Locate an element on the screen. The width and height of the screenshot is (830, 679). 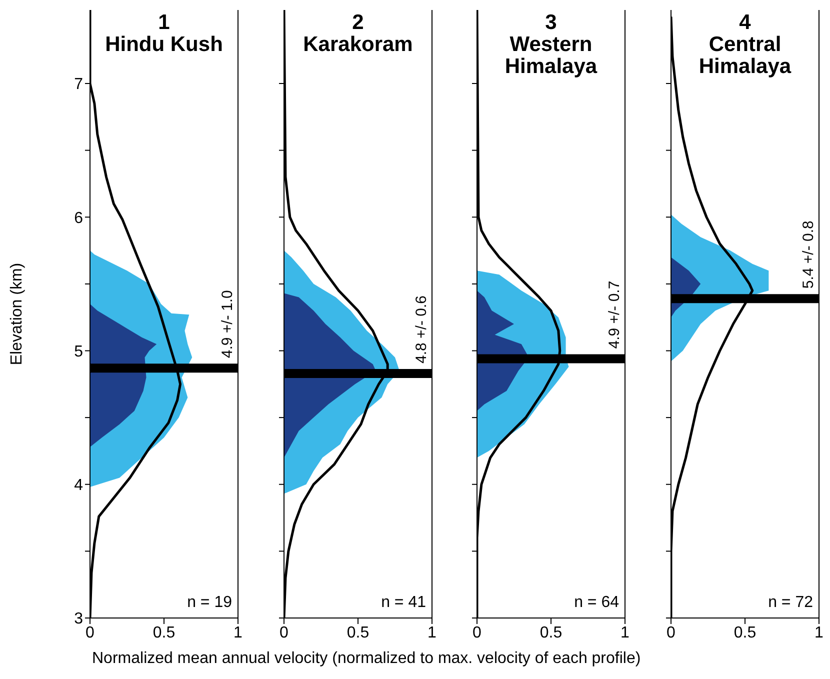
annotation: n = 64 is located at coordinates (596, 603).